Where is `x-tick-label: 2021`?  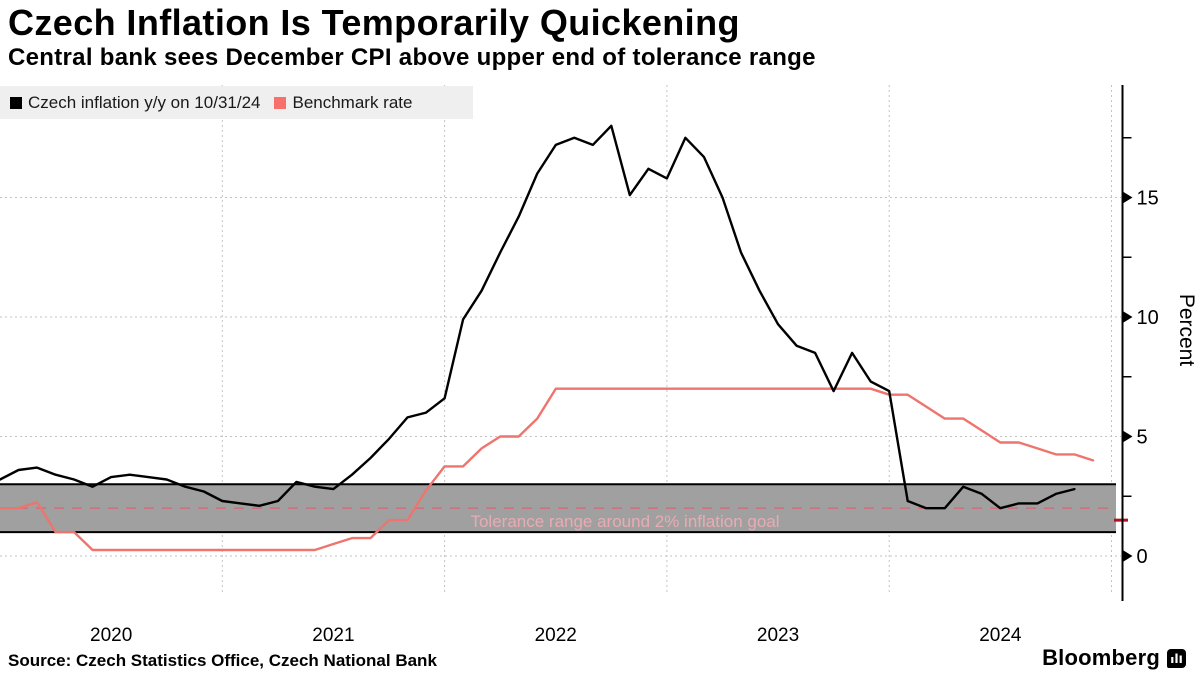
x-tick-label: 2021 is located at coordinates (333, 635).